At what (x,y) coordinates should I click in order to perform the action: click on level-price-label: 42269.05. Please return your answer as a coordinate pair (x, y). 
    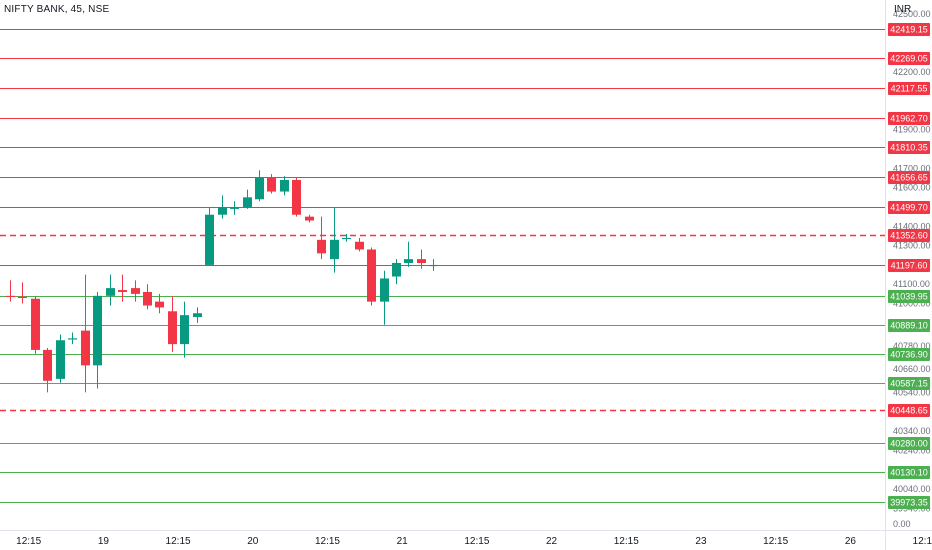
    Looking at the image, I should click on (909, 59).